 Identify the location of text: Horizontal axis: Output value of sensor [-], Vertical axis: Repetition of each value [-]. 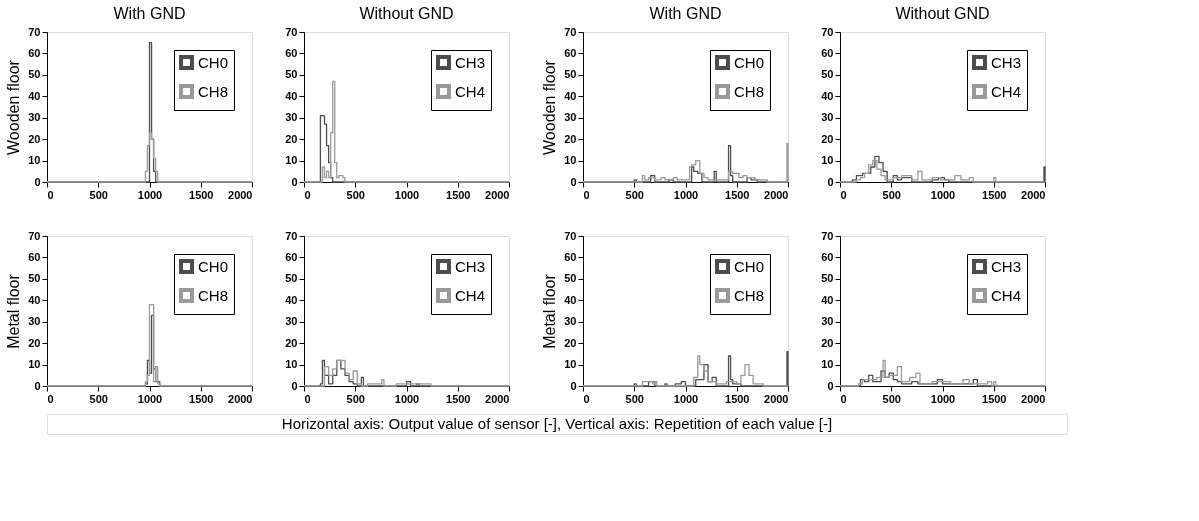
(557, 423).